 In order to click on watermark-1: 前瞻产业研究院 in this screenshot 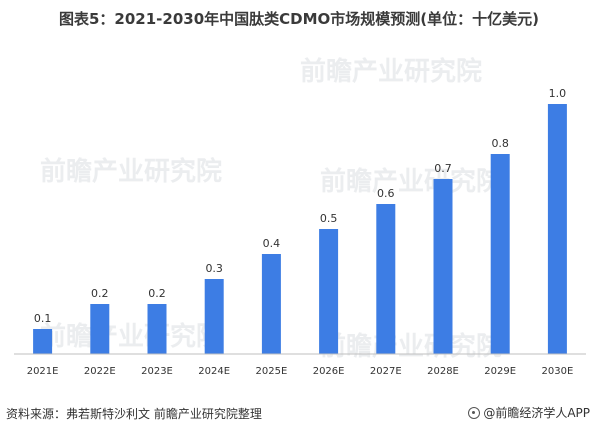, I will do `click(131, 171)`.